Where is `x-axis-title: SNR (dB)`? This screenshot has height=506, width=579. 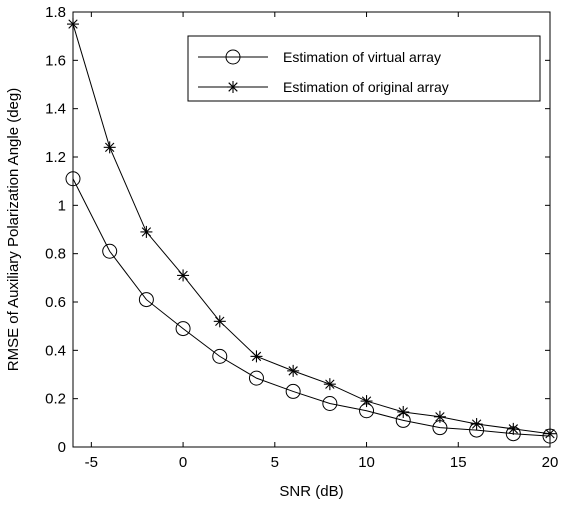
x-axis-title: SNR (dB) is located at coordinates (311, 491).